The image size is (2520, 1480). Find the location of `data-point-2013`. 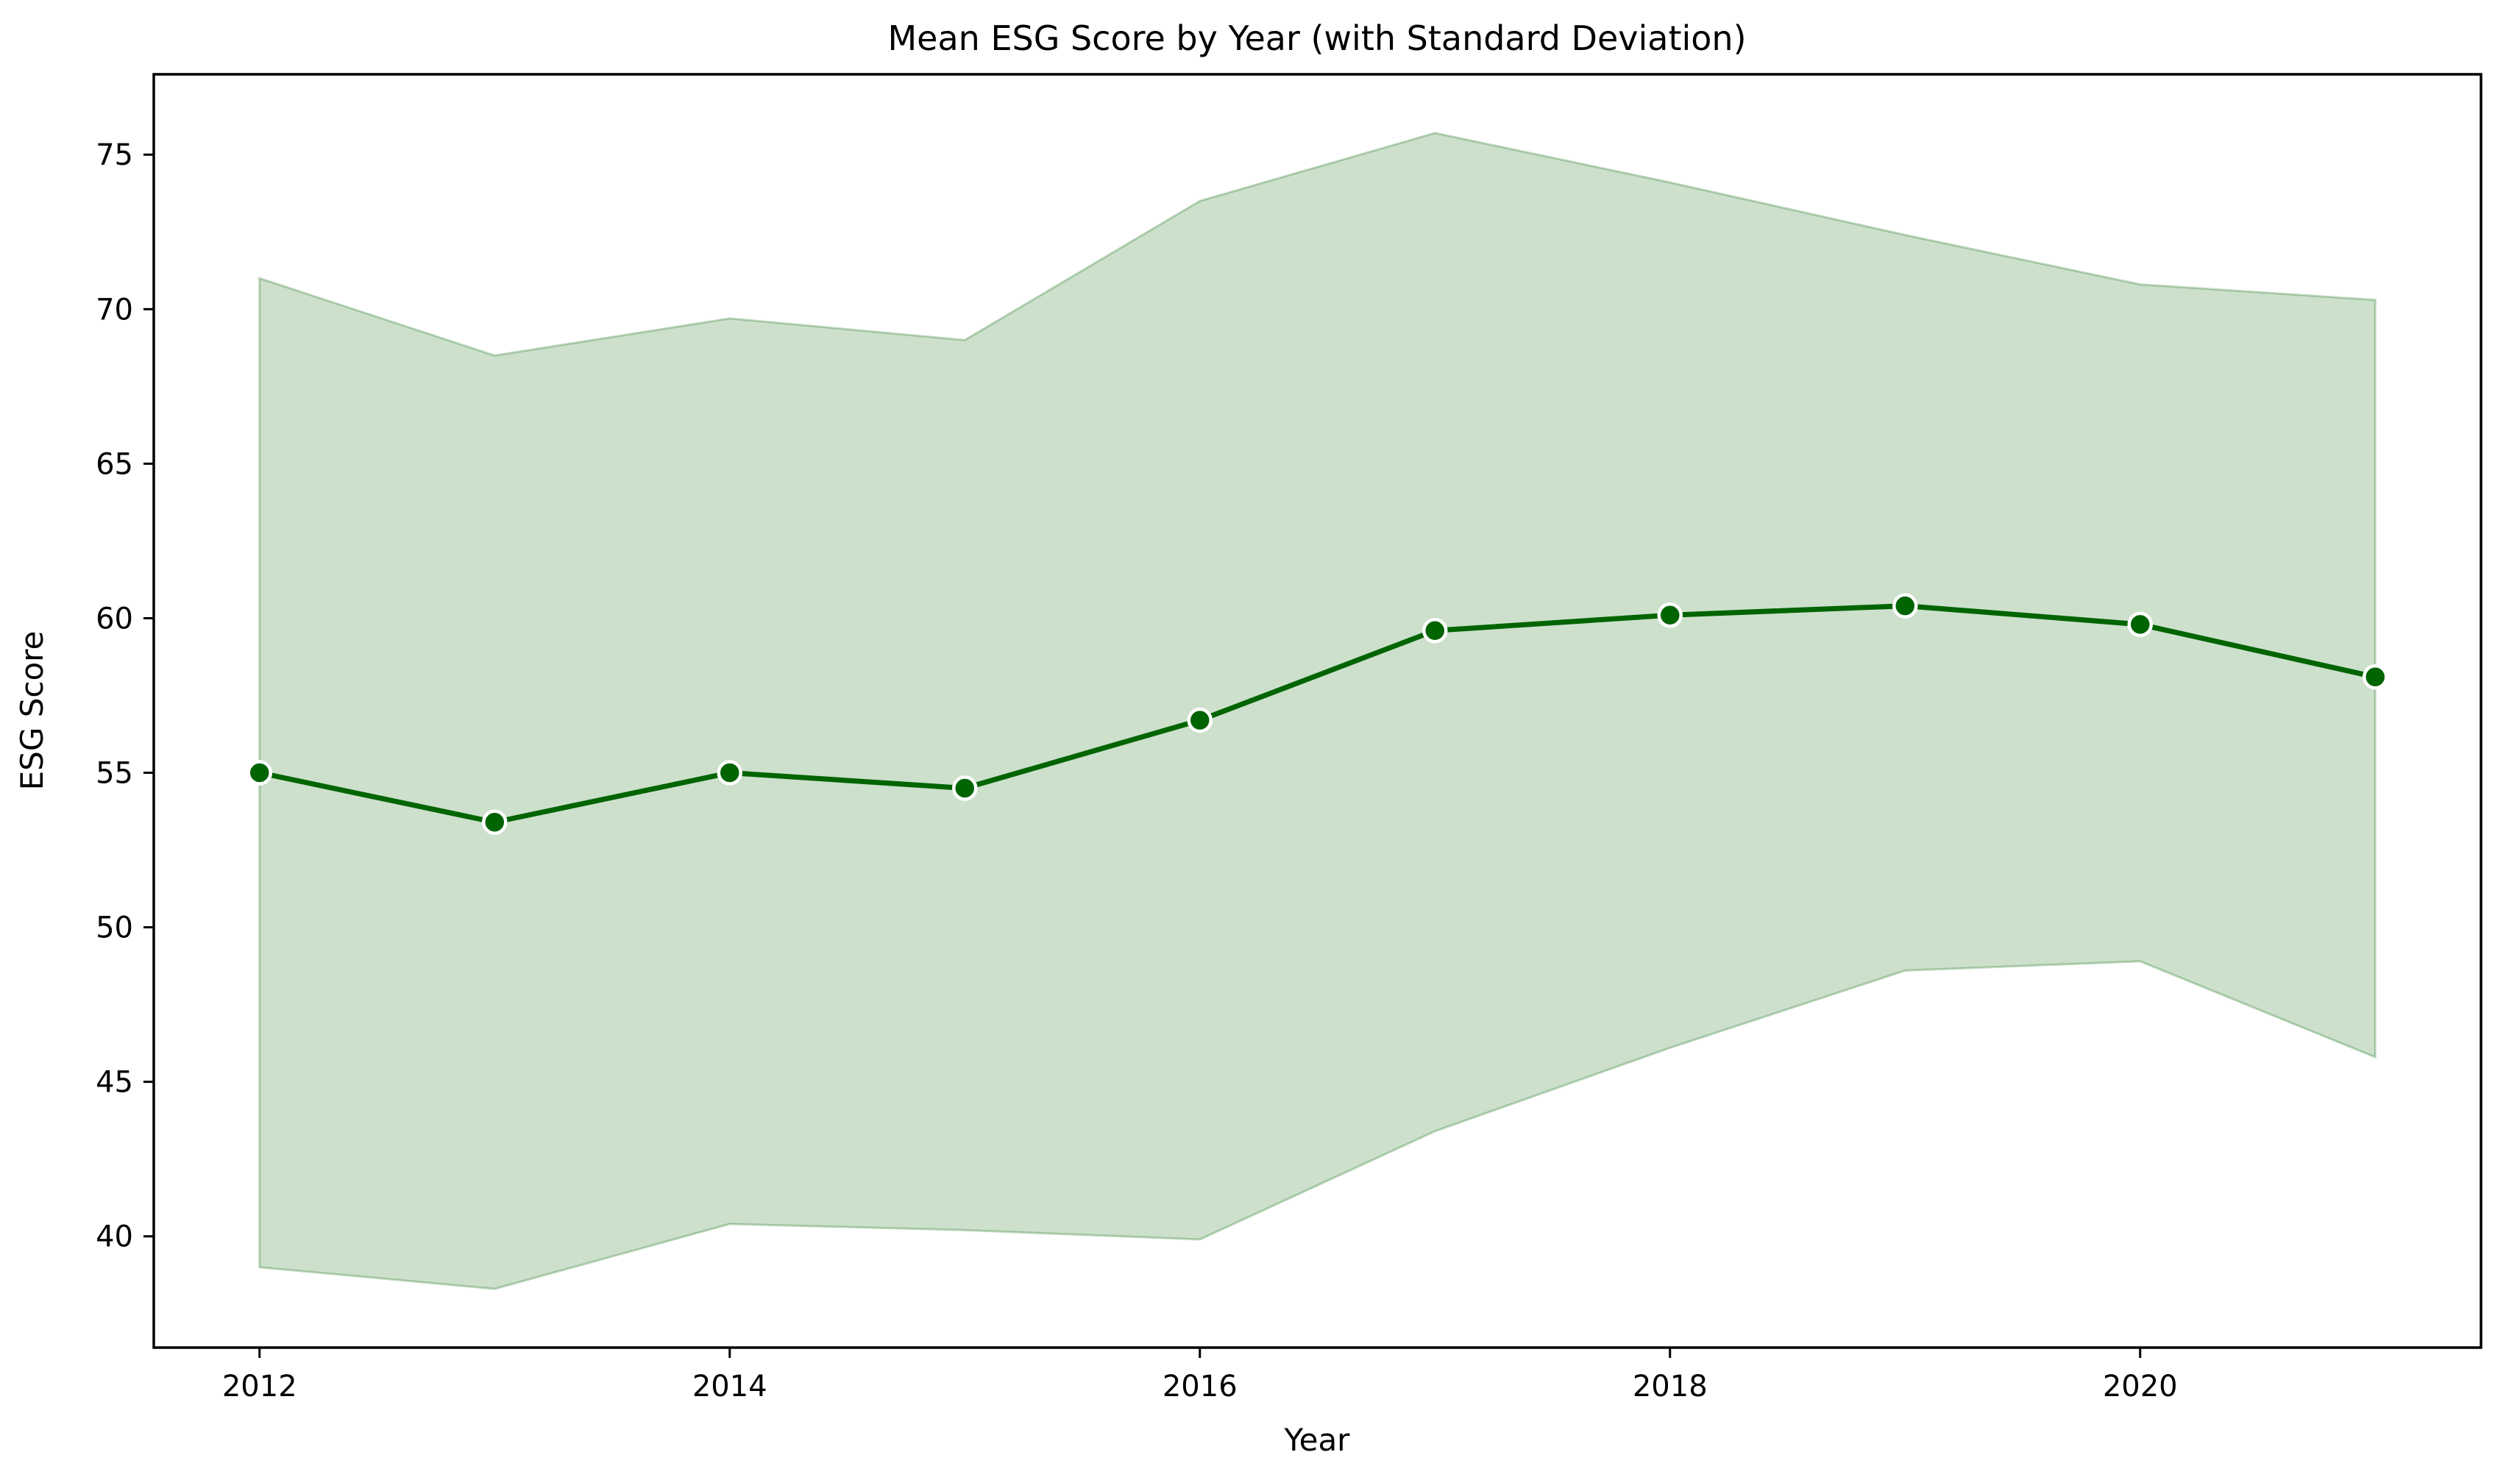

data-point-2013 is located at coordinates (495, 822).